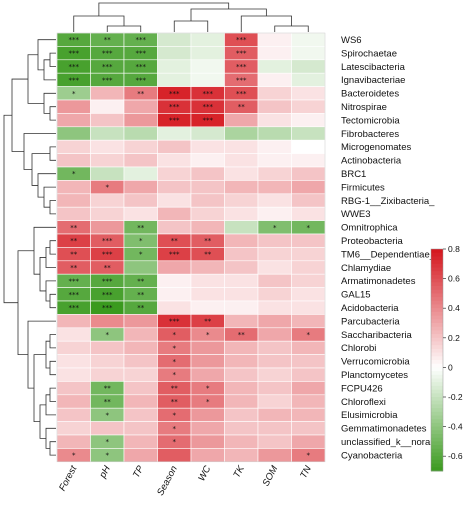 The image size is (474, 505). What do you see at coordinates (376, 147) in the screenshot?
I see `row-label: Microgenomates` at bounding box center [376, 147].